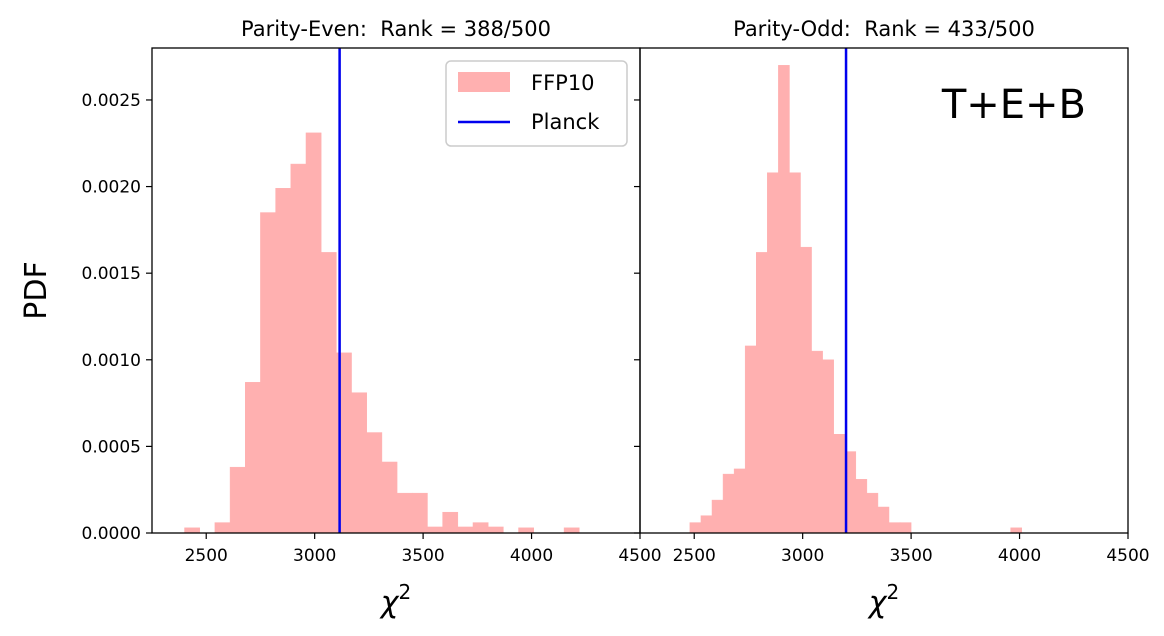  I want to click on y-ticks-even: 0.0000 0.0005 0.0010 0.0015 0.0020 0.0025, so click(117, 317).